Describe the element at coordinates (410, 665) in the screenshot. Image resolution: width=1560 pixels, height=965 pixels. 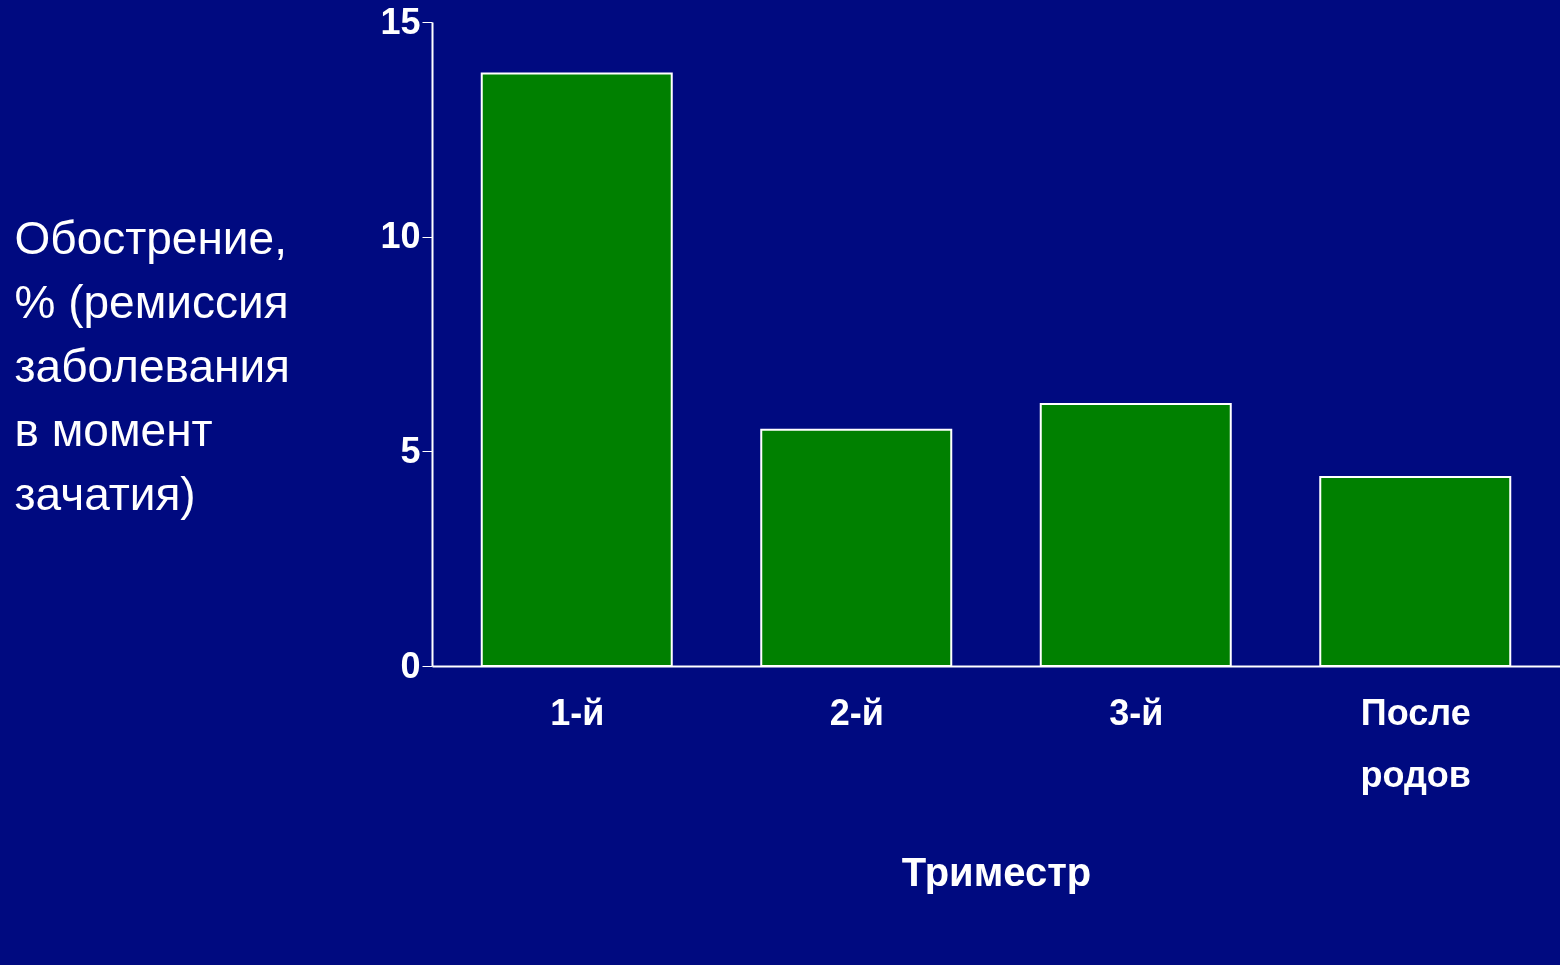
I see `y-tick-label: 0` at that location.